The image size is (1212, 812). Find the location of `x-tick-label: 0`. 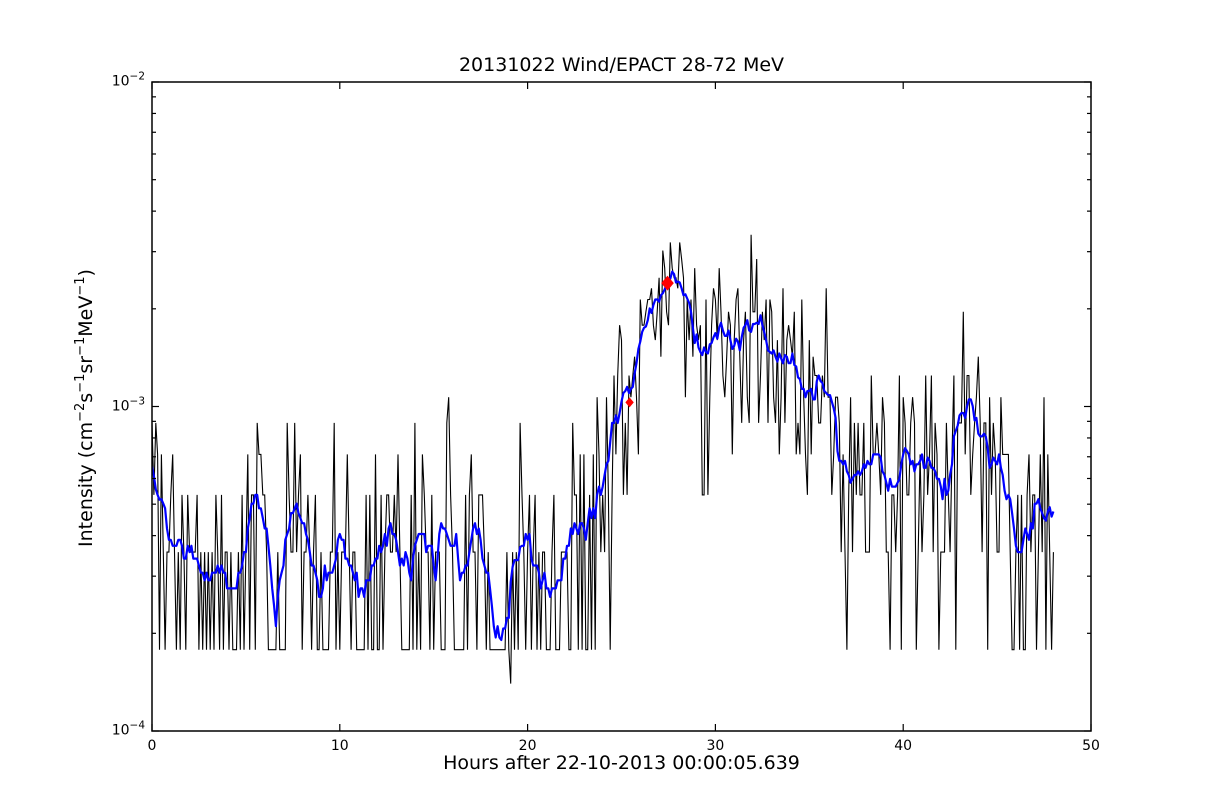

x-tick-label: 0 is located at coordinates (152, 746).